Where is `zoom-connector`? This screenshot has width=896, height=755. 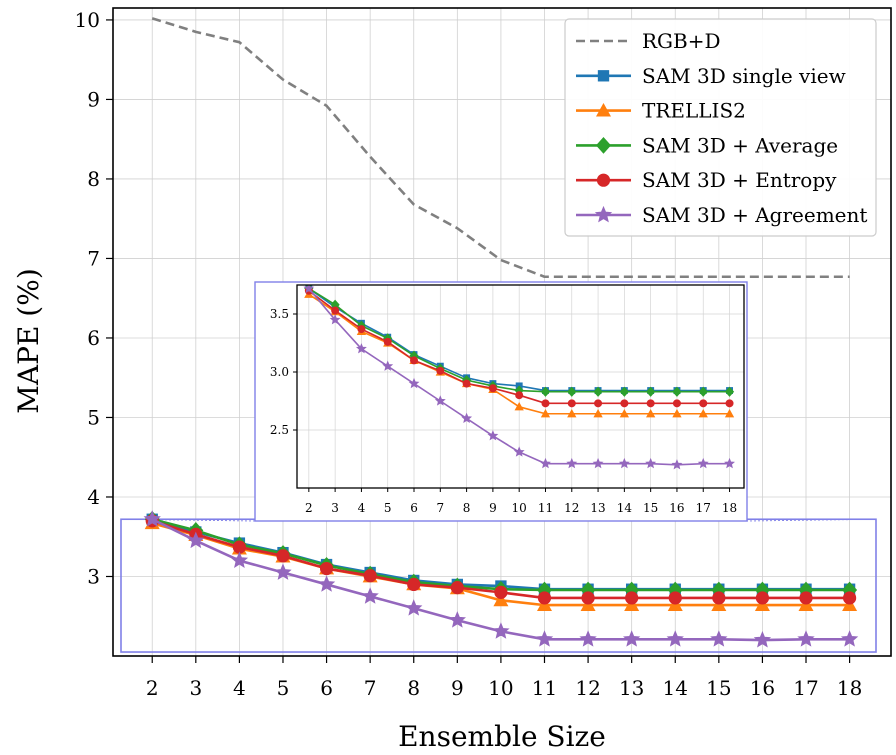
zoom-connector is located at coordinates (811, 520).